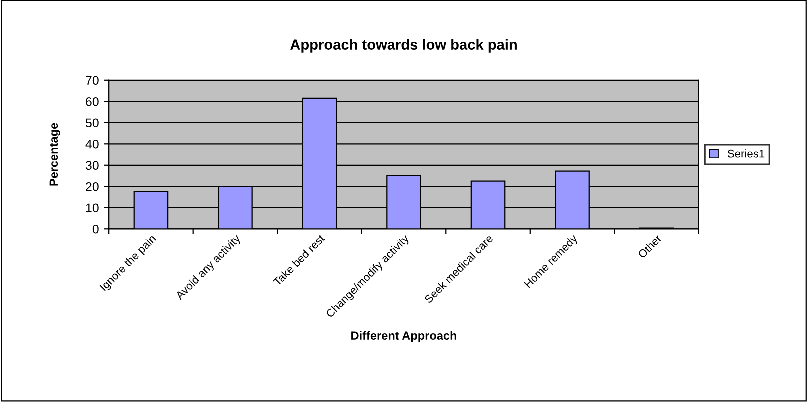 Image resolution: width=808 pixels, height=402 pixels. Describe the element at coordinates (746, 154) in the screenshot. I see `legend-label: Series1` at that location.